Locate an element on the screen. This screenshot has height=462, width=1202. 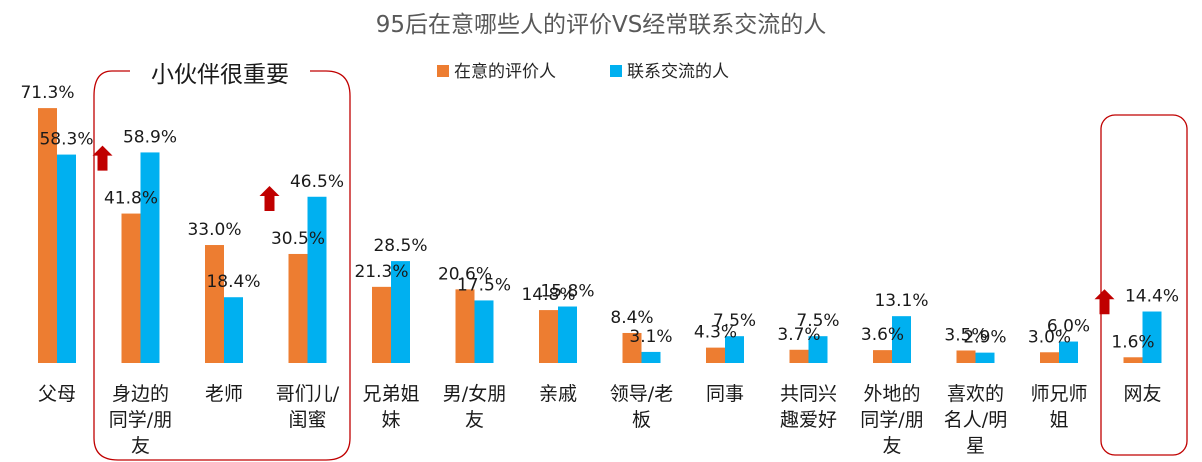
value-label-series-2-1: 58.9% is located at coordinates (150, 137).